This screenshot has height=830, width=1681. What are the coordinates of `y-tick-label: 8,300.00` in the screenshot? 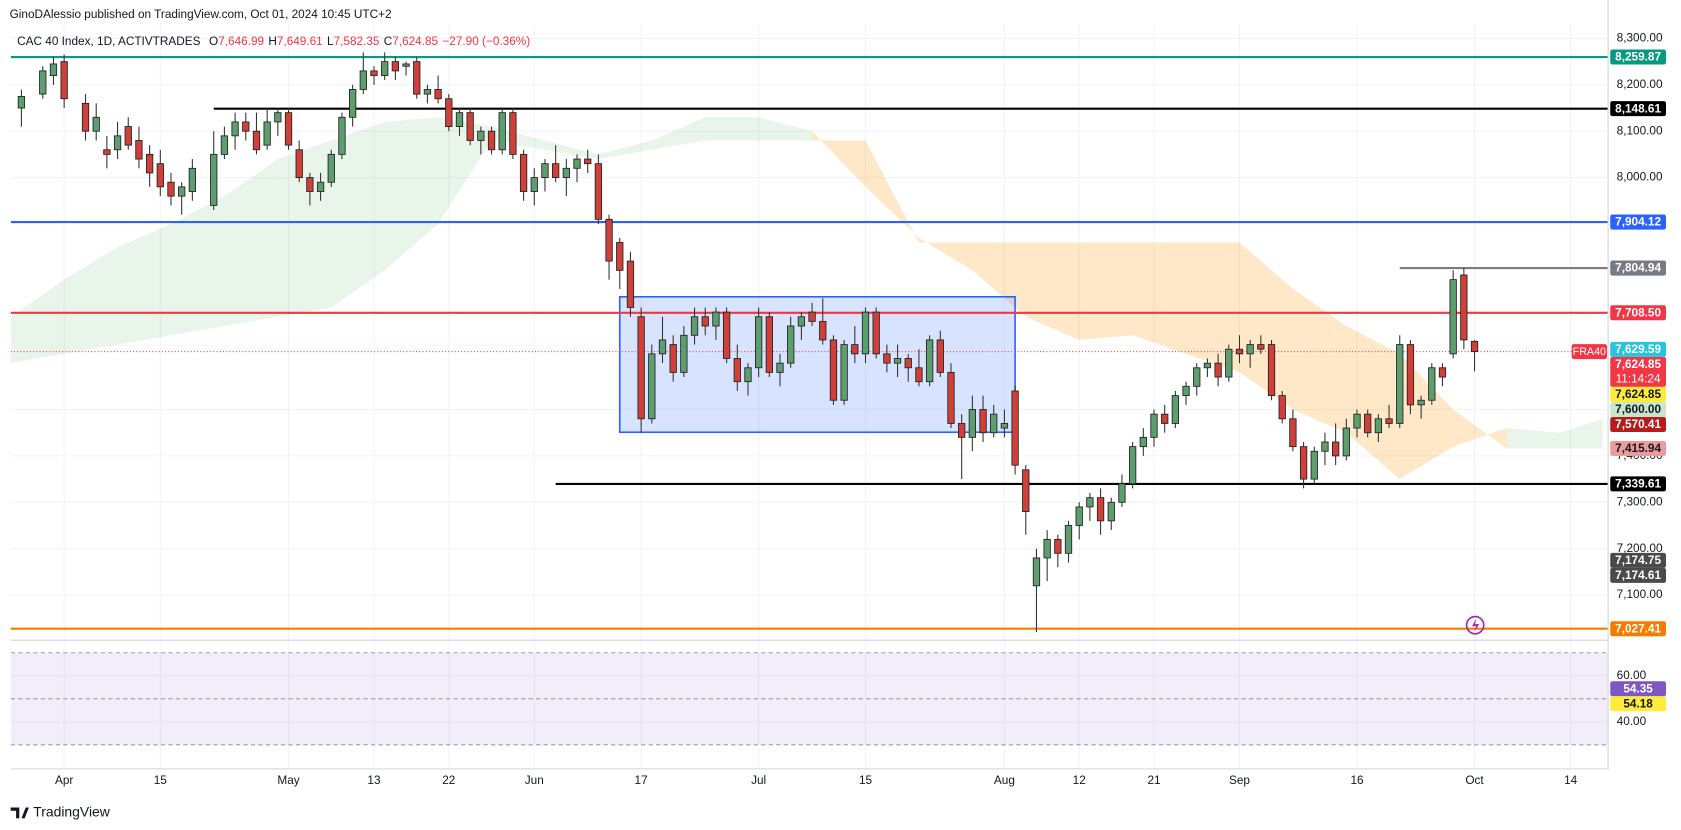 It's located at (1640, 38).